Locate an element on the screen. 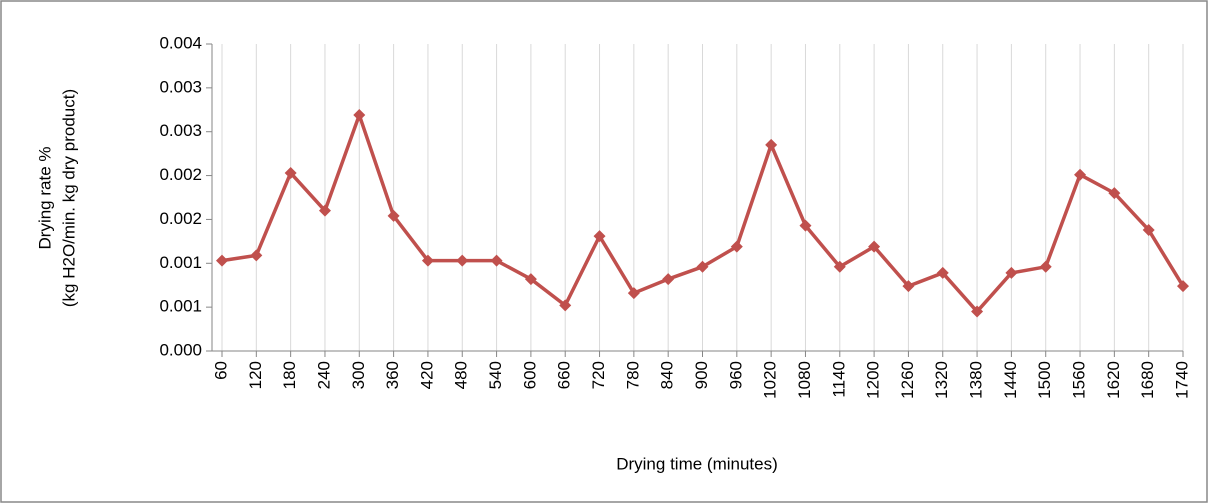 The width and height of the screenshot is (1208, 503). x-tick-label: 360 is located at coordinates (392, 375).